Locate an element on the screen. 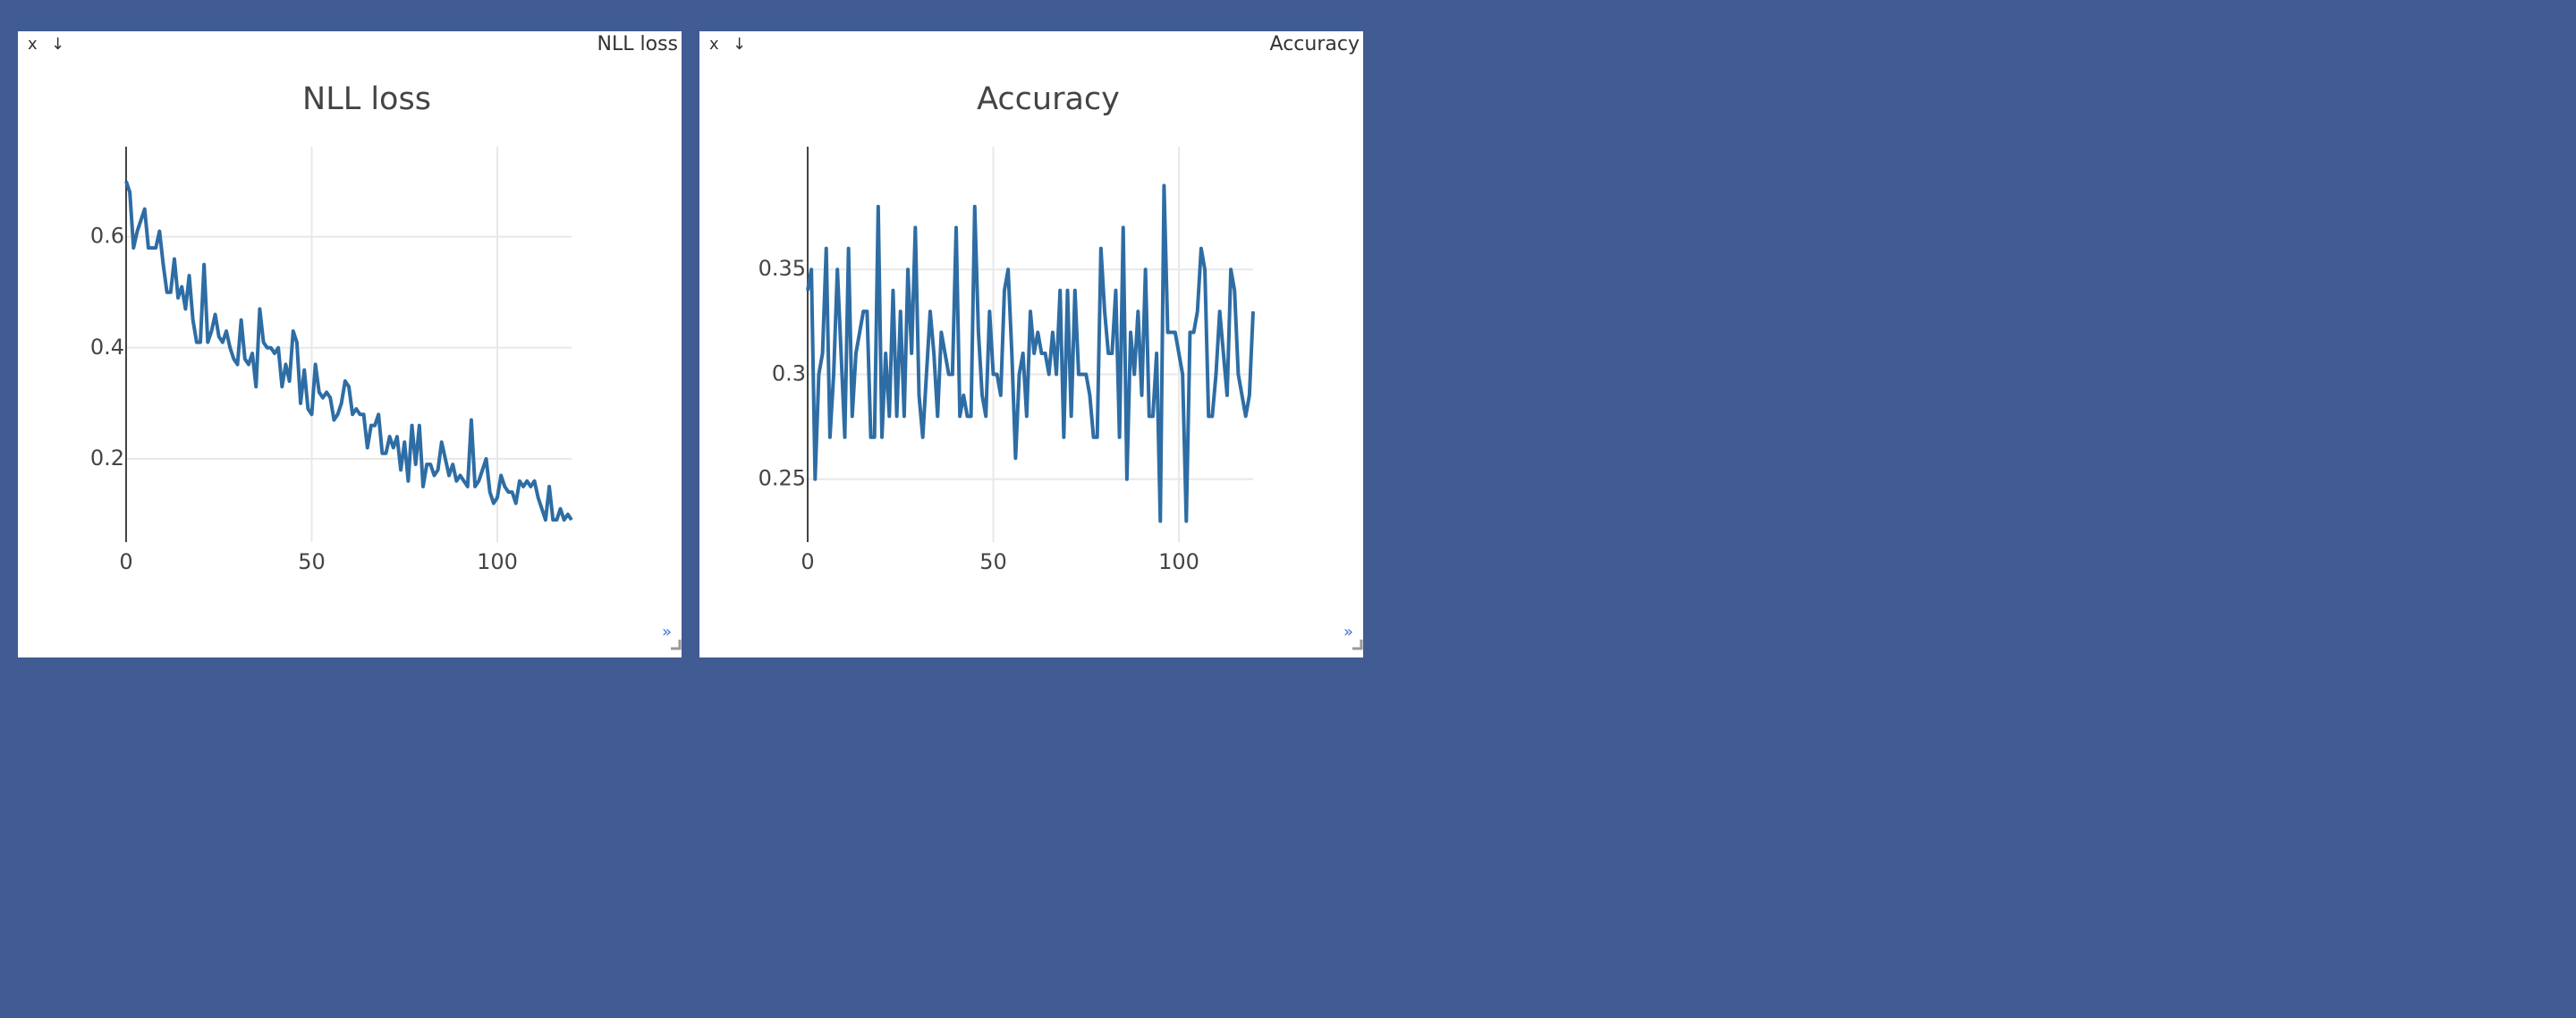 This screenshot has width=2576, height=1018. pane-title: Accuracy is located at coordinates (1315, 44).